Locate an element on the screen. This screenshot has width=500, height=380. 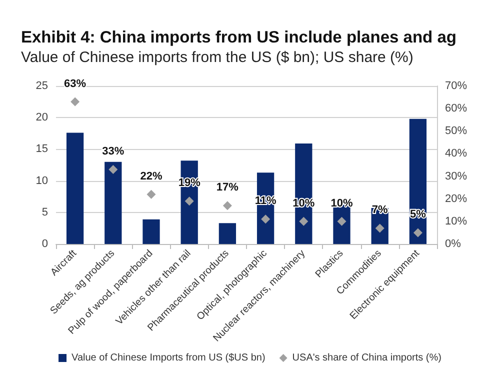
legend-label: Value of Chinese Imports from US ($US bn) is located at coordinates (169, 358).